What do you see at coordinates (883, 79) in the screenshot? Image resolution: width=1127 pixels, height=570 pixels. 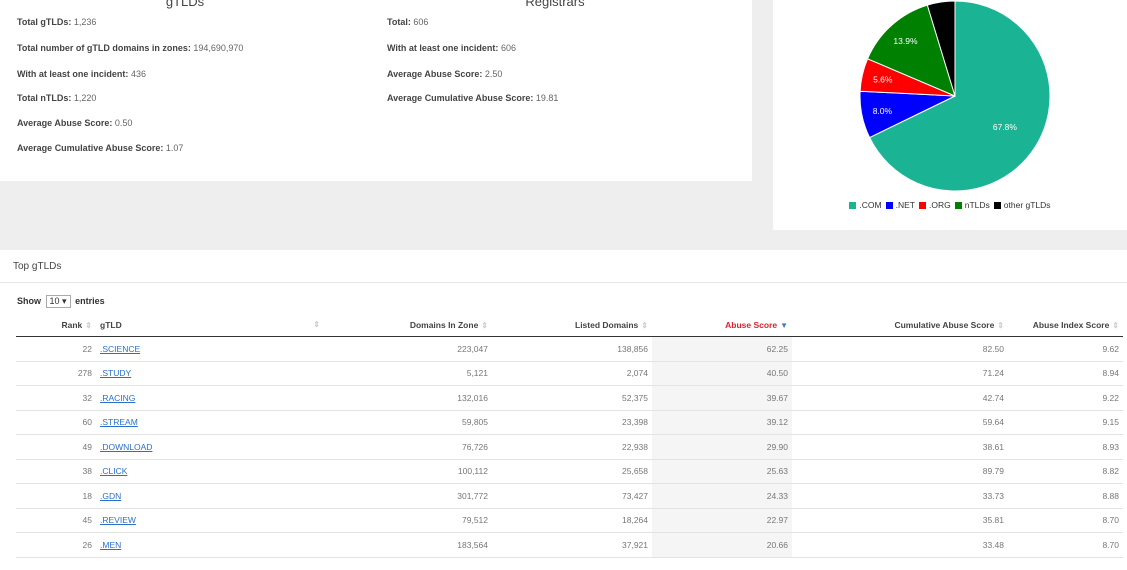 I see `slice-label-org: 5.6%` at bounding box center [883, 79].